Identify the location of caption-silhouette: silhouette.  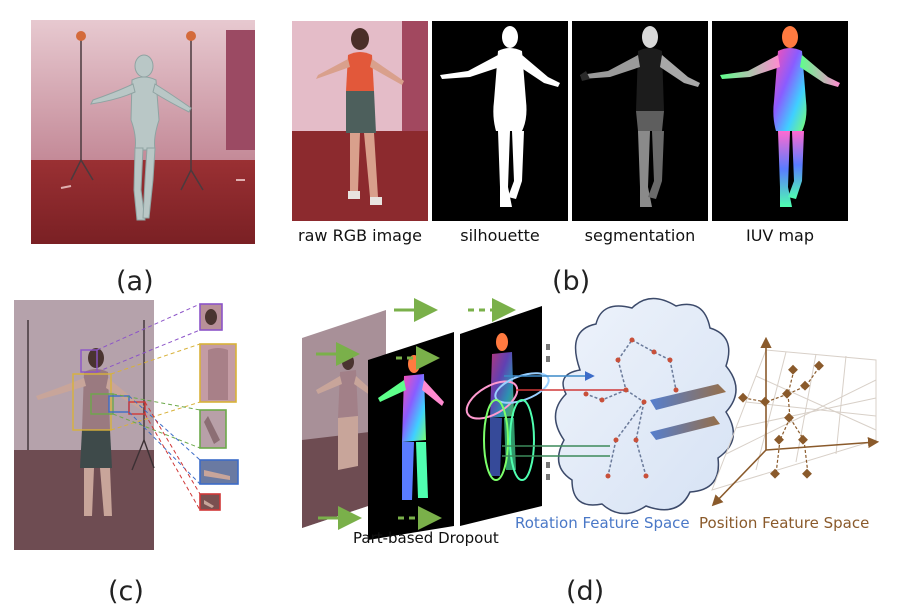
(500, 235).